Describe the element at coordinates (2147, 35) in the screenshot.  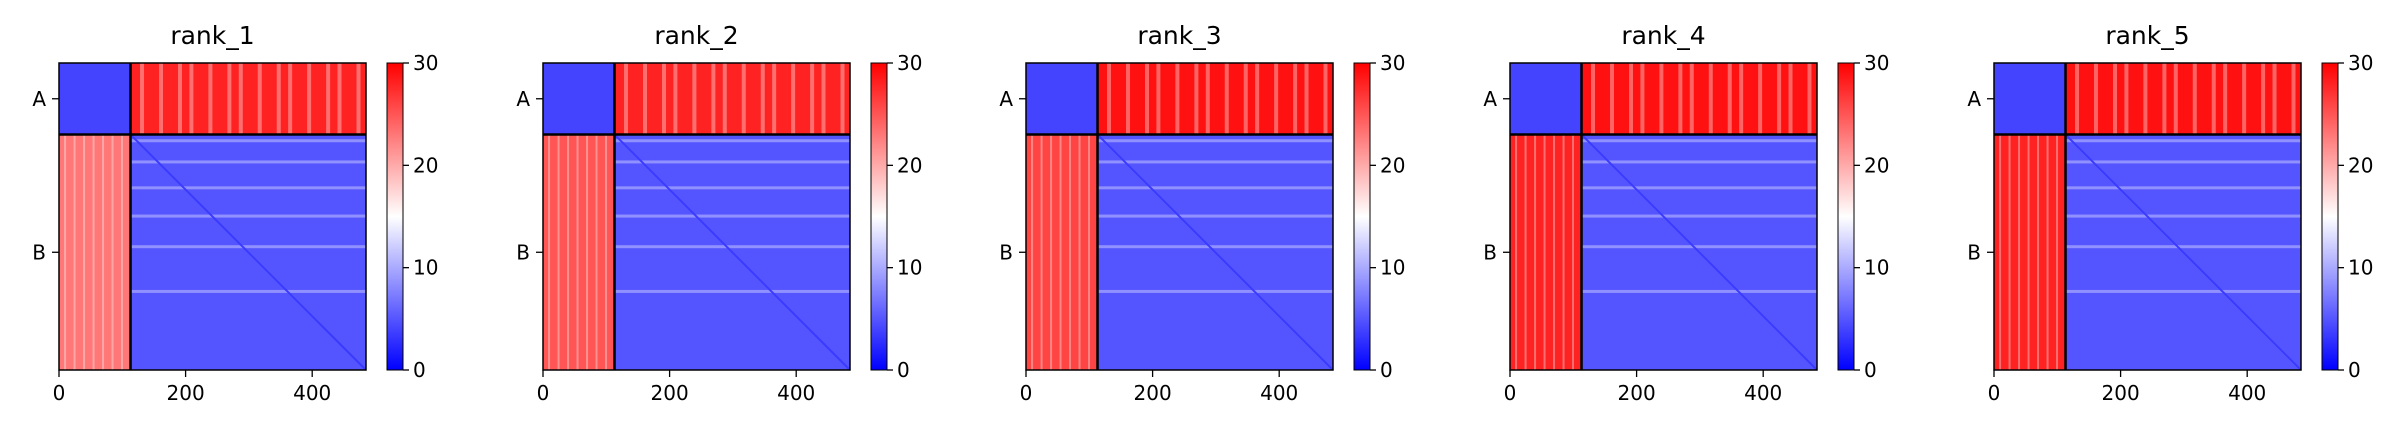
I see `panel-title: rank_5` at that location.